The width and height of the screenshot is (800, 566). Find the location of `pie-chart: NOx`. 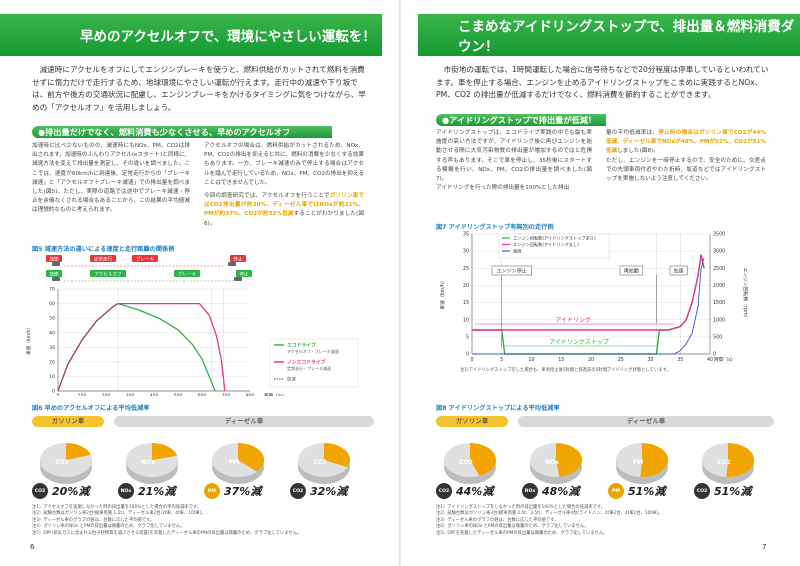

pie-chart: NOx is located at coordinates (556, 463).